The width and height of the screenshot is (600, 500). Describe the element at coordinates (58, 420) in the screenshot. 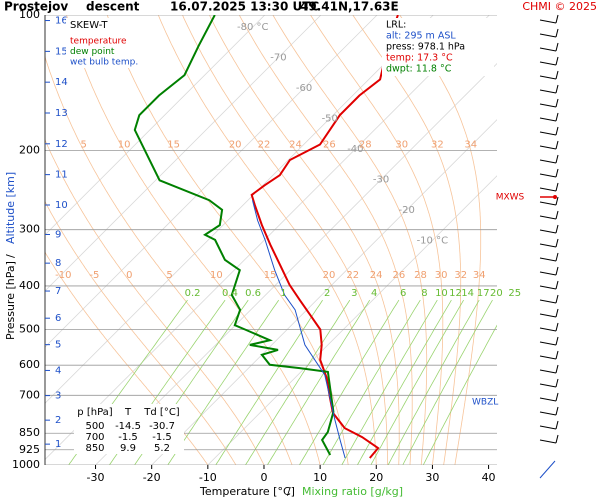

I see `altitude-tick-label: 2` at that location.